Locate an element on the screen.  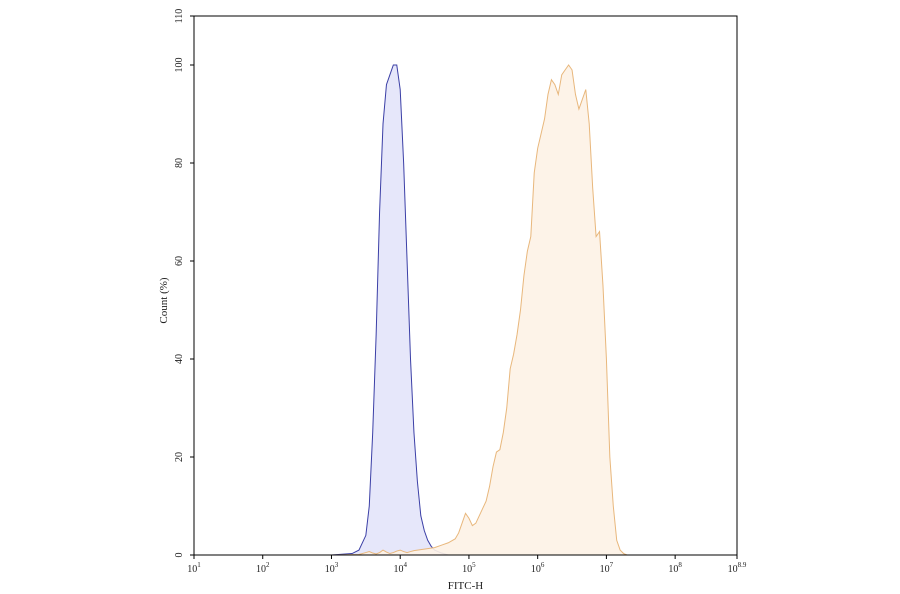
x-axis-title: FITC-H is located at coordinates (466, 586).